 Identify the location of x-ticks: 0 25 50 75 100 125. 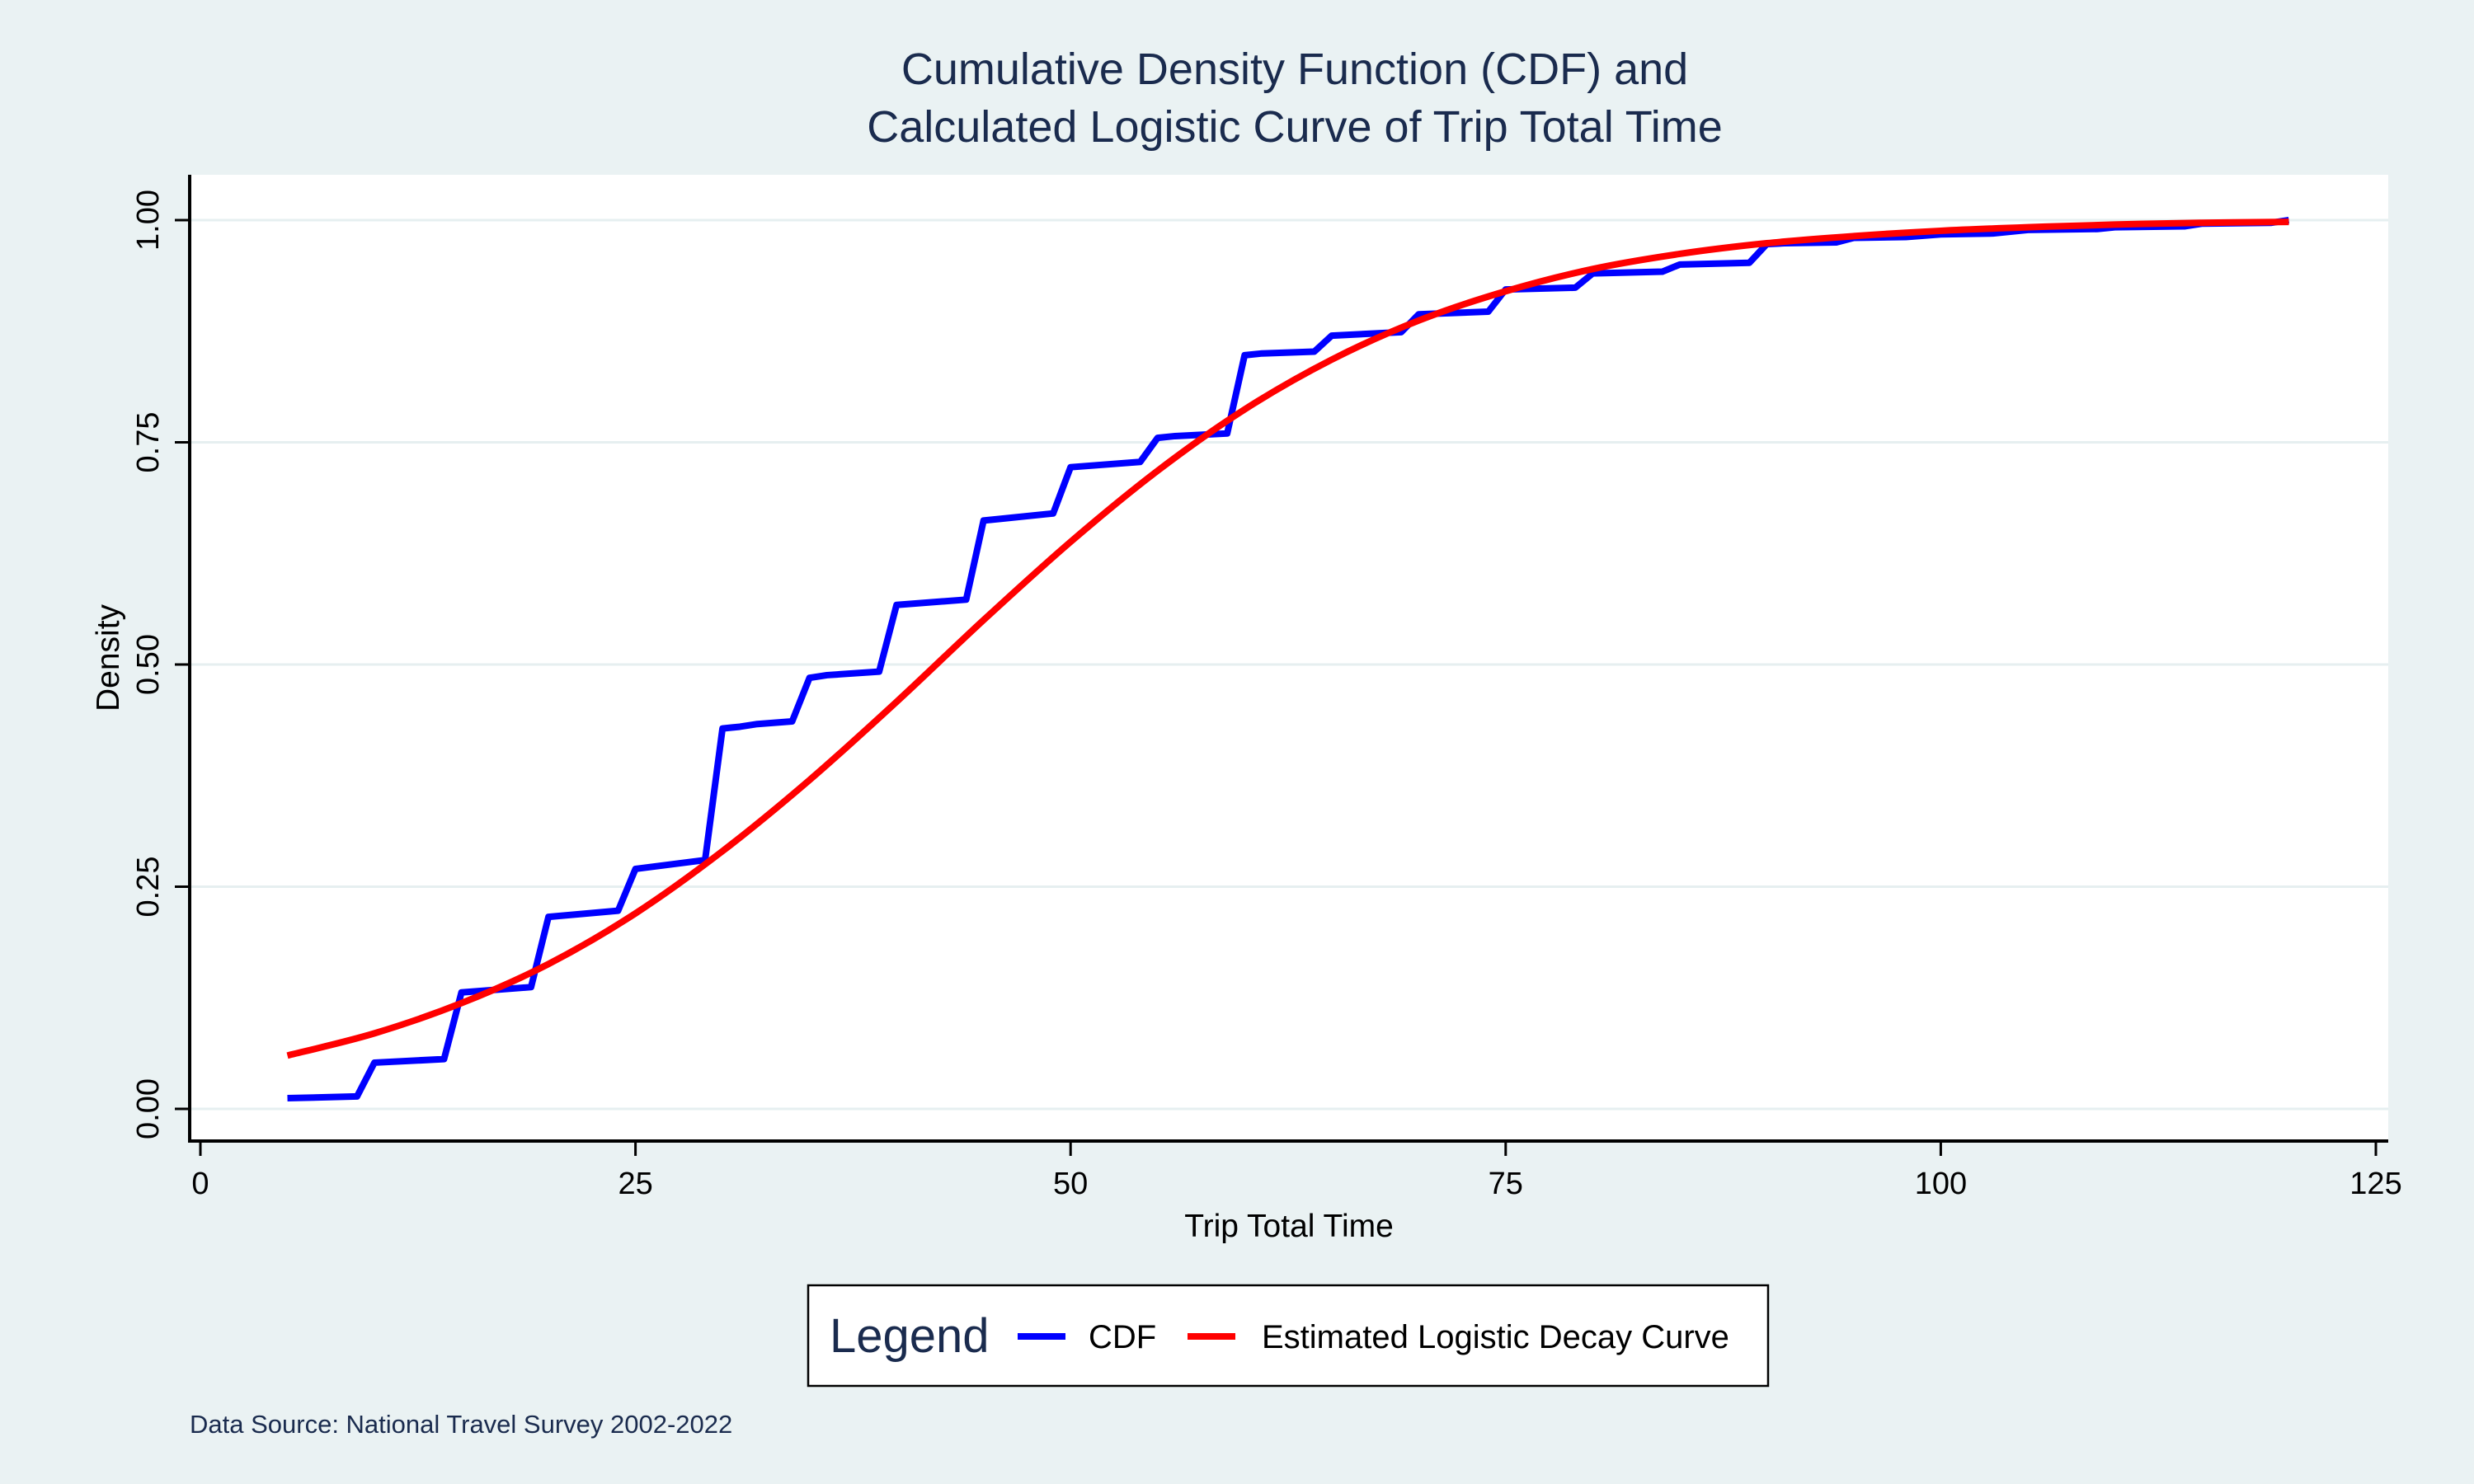
(1296, 1171).